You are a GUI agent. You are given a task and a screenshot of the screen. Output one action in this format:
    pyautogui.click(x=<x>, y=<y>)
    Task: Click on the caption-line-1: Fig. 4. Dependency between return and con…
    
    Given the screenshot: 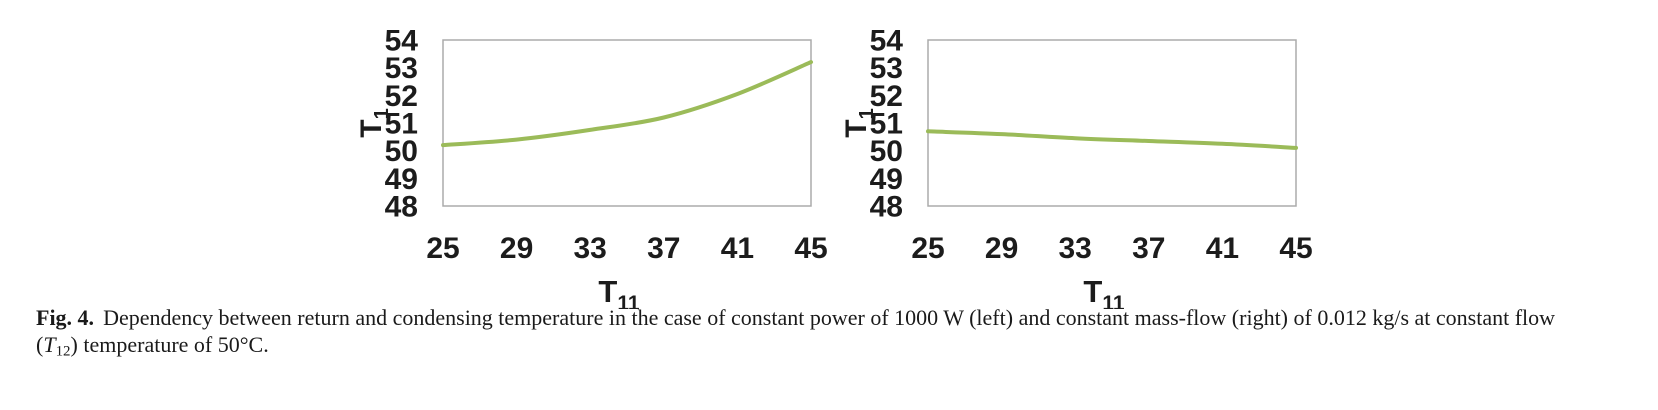 What is the action you would take?
    pyautogui.click(x=795, y=317)
    